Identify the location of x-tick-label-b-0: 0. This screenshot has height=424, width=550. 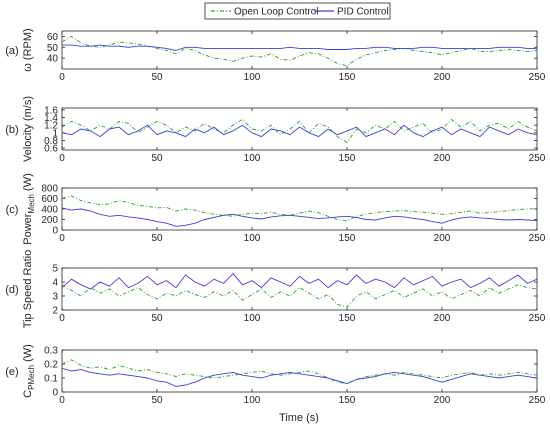
(62, 158).